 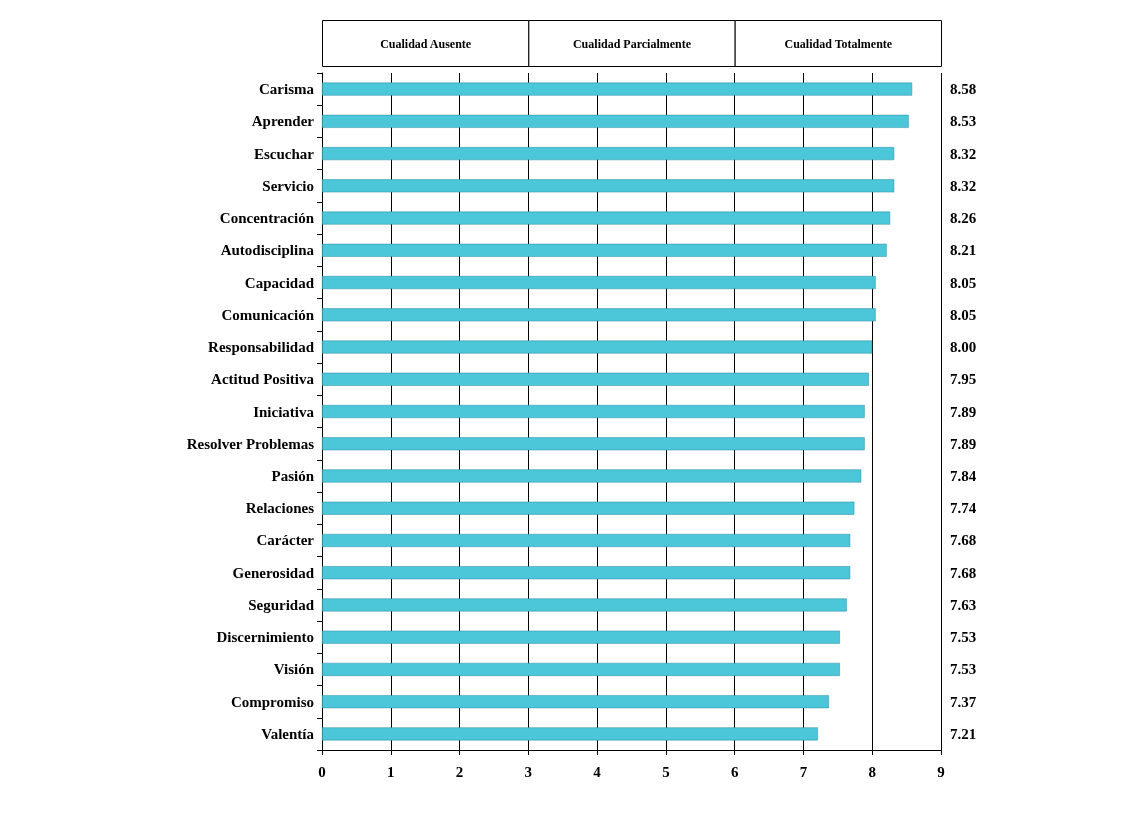 I want to click on y-tick-label: Resolver Problemas, so click(x=250, y=443).